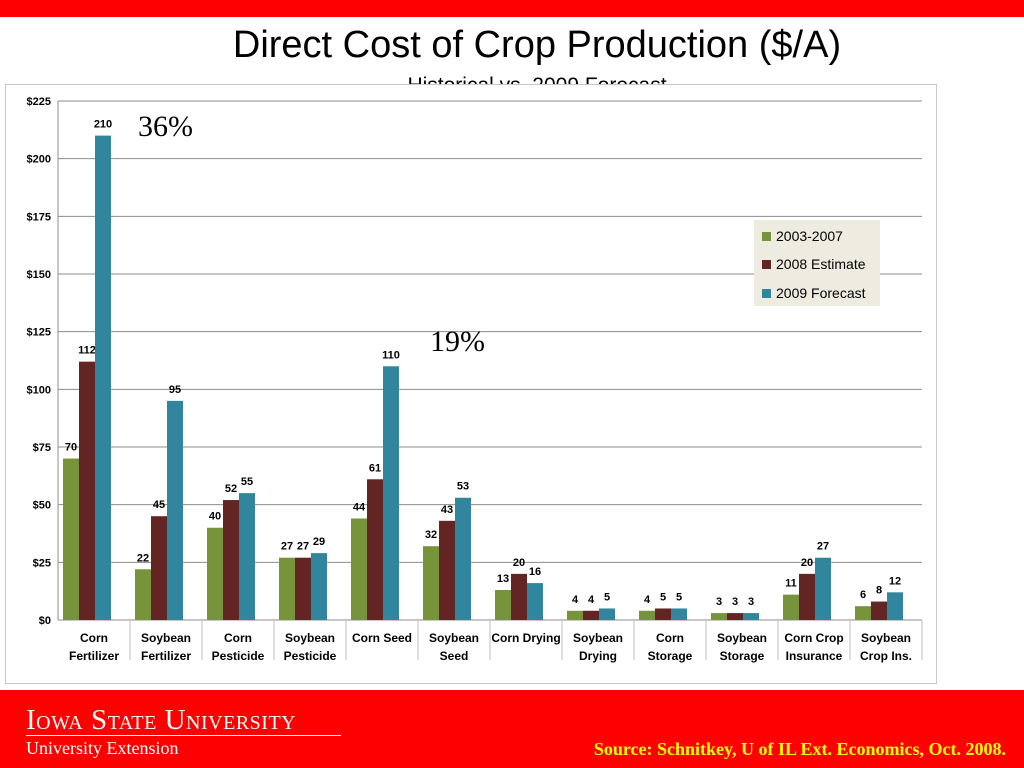 This screenshot has width=1024, height=768. What do you see at coordinates (391, 355) in the screenshot?
I see `data-label: 110` at bounding box center [391, 355].